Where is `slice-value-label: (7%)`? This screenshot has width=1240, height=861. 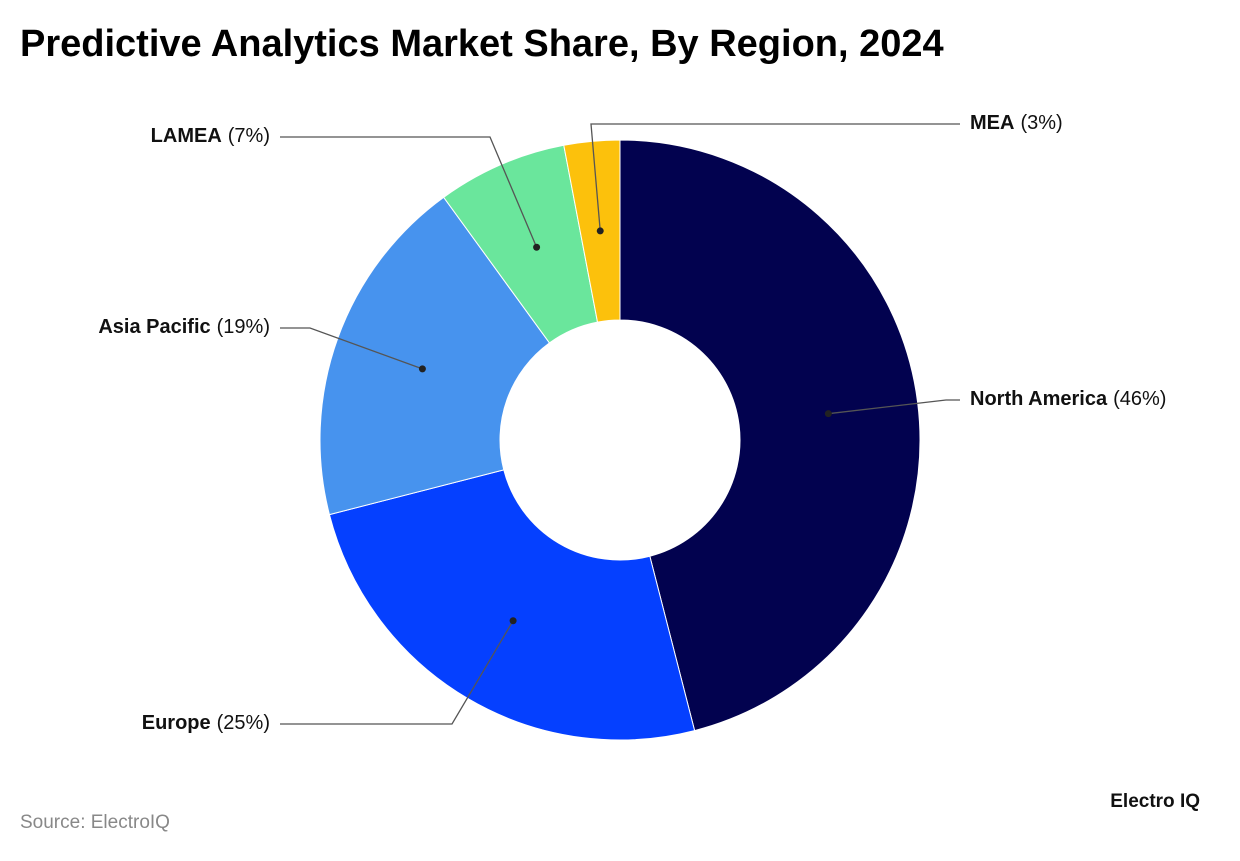
slice-value-label: (7%) is located at coordinates (249, 136).